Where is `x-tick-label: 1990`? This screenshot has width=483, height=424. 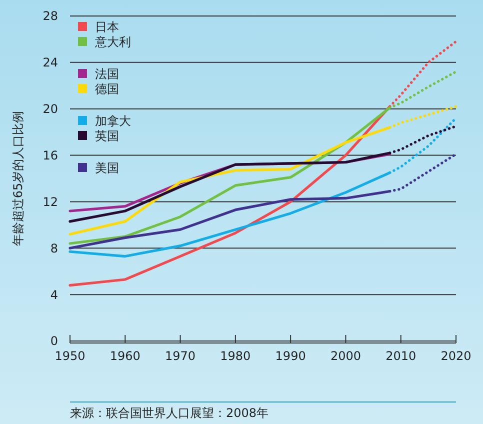 x-tick-label: 1990 is located at coordinates (290, 356).